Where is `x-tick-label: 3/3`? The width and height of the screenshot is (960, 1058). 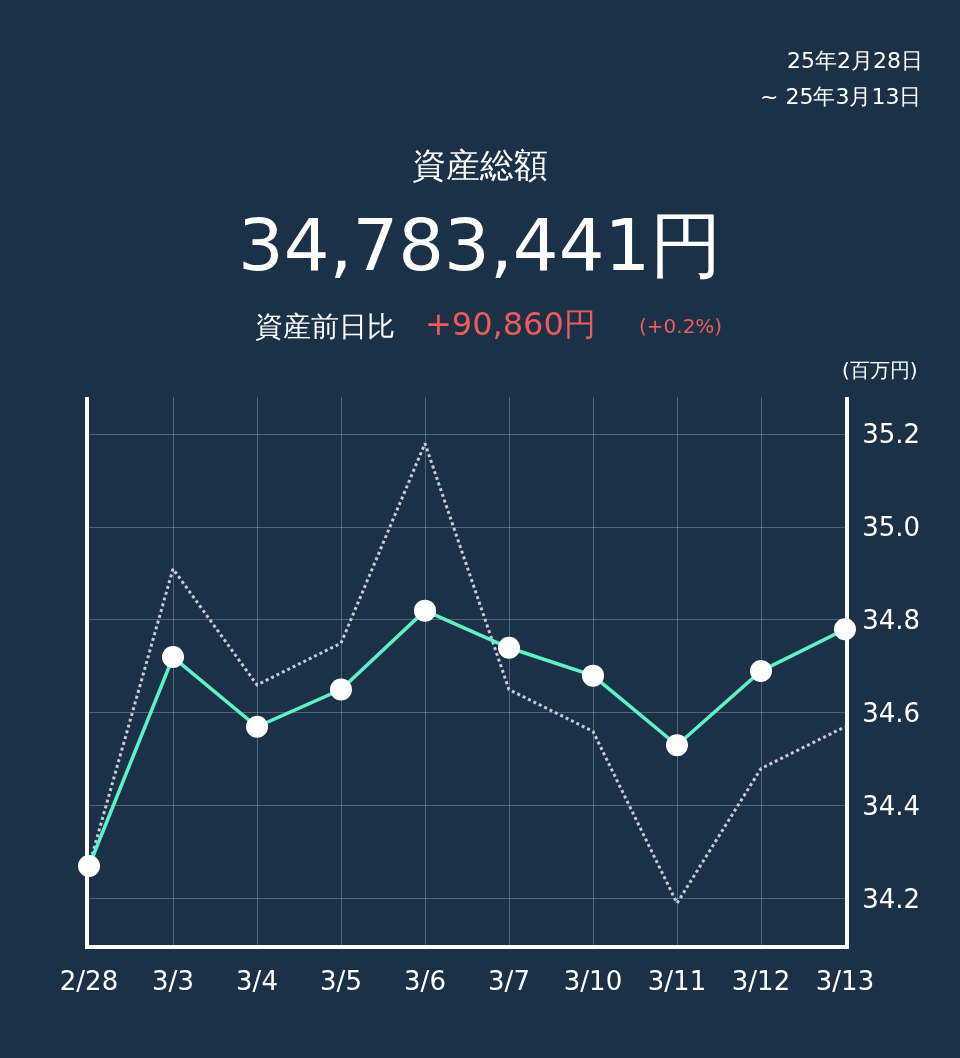 x-tick-label: 3/3 is located at coordinates (173, 981).